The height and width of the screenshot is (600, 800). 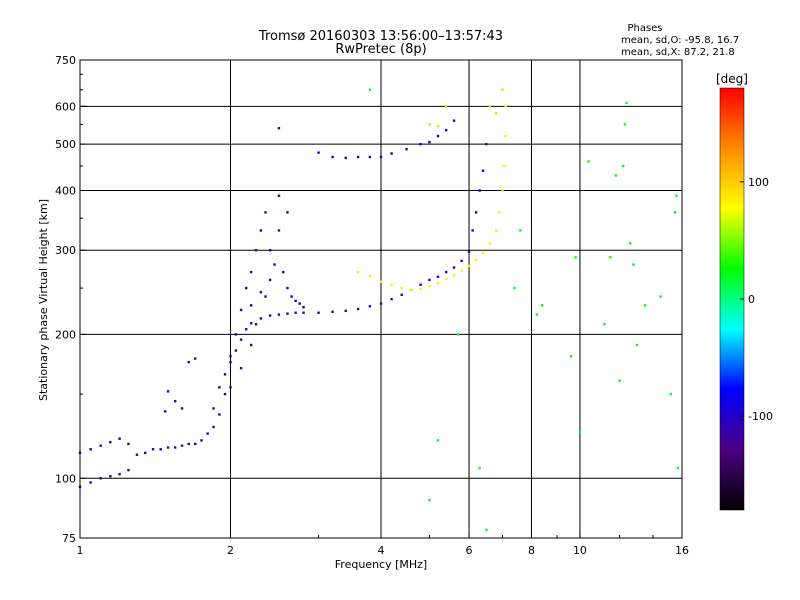 I want to click on chart-subtitle: RwPretec (8p), so click(x=380, y=49).